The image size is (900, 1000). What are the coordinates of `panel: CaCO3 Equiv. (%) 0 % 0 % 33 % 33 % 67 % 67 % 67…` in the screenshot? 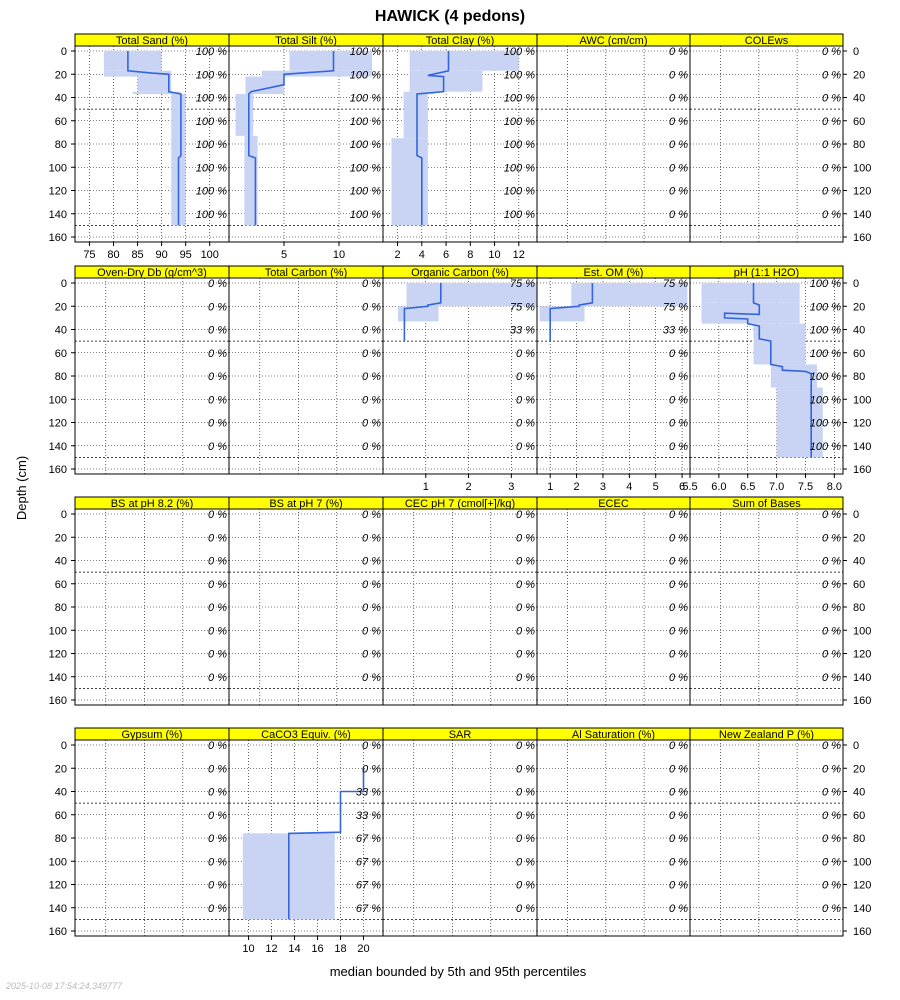 It's located at (306, 841).